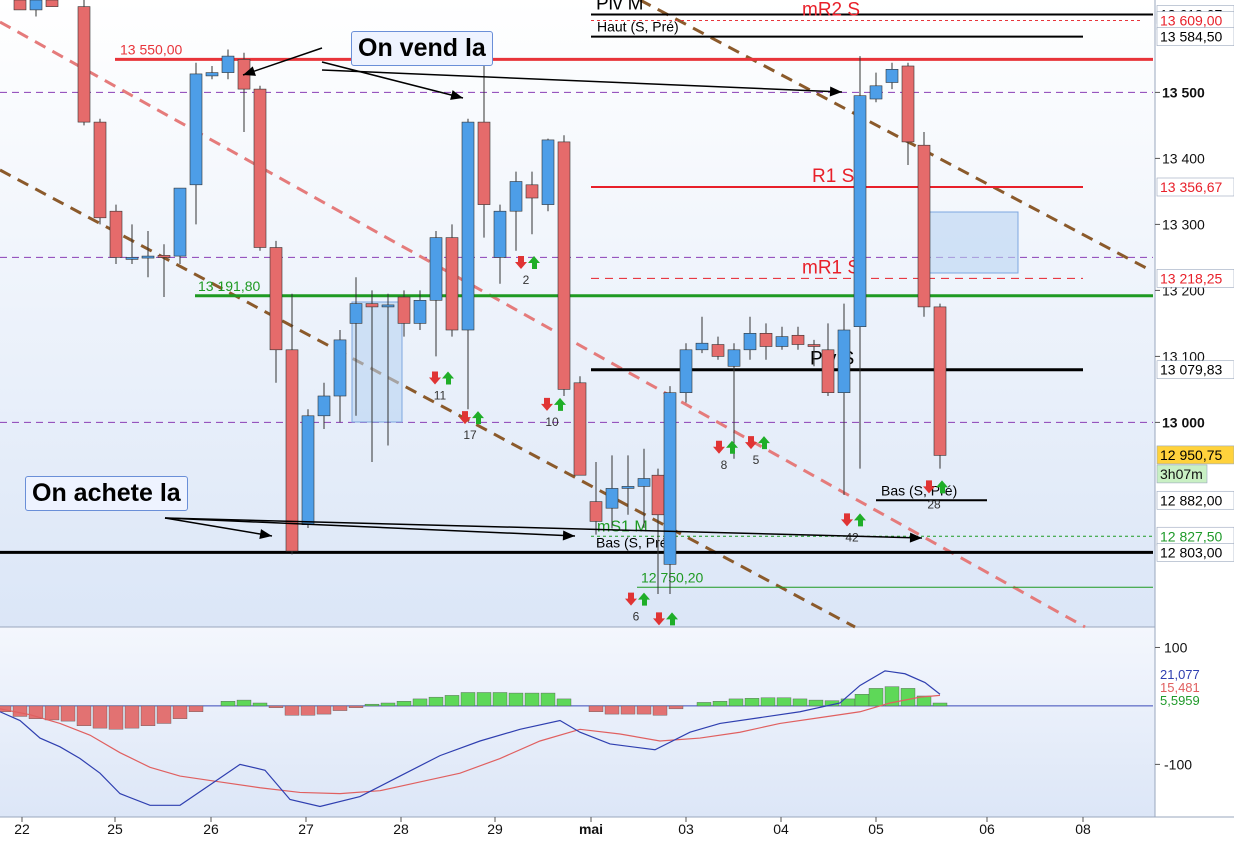 This screenshot has width=1234, height=842. Describe the element at coordinates (672, 577) in the screenshot. I see `level-label: 12 750,20` at that location.